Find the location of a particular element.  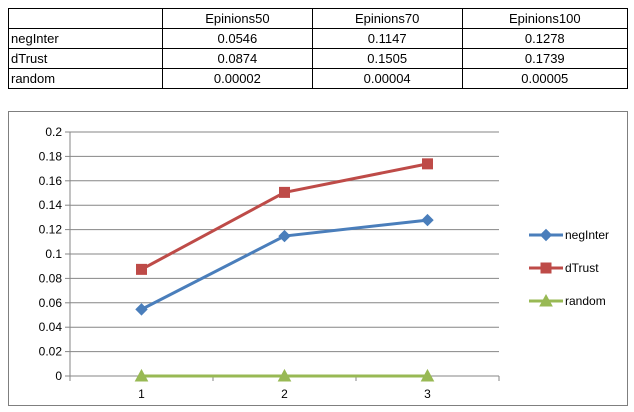

x-tick-label: 1 is located at coordinates (141, 394).